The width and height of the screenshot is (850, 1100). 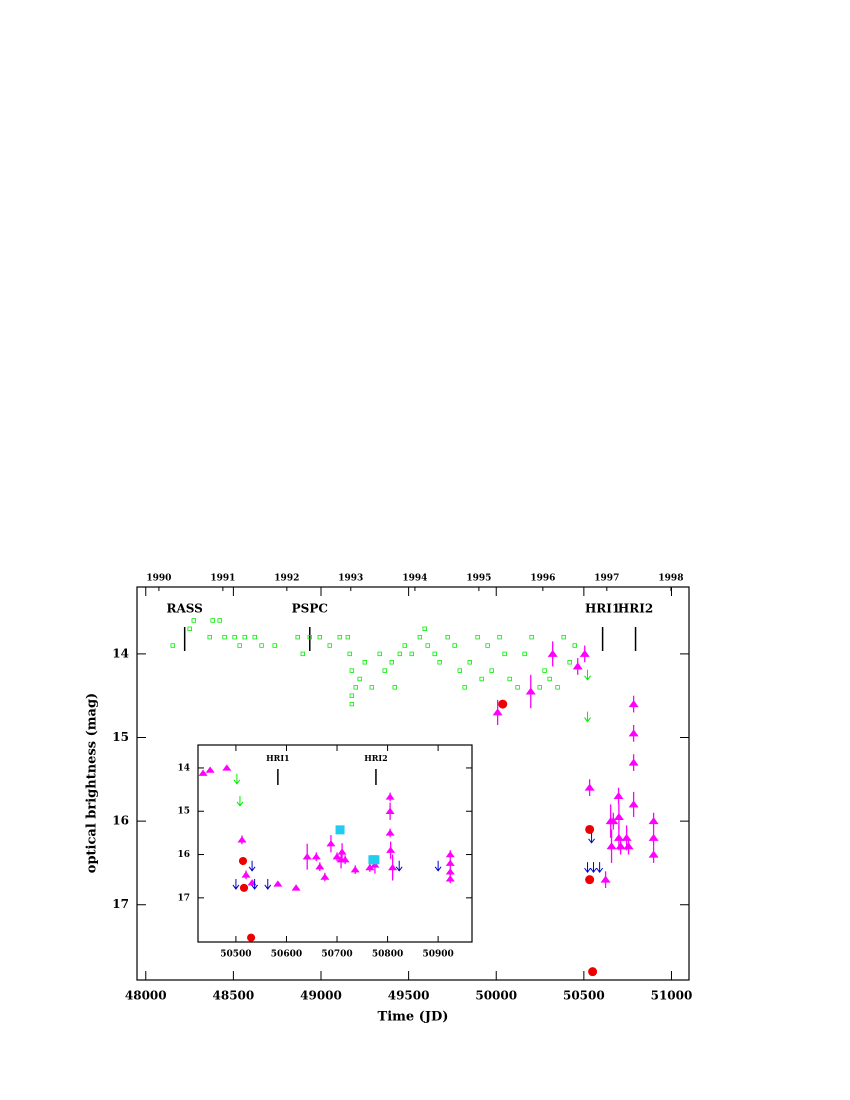 What do you see at coordinates (146, 996) in the screenshot?
I see `x-tick-label: 48000` at bounding box center [146, 996].